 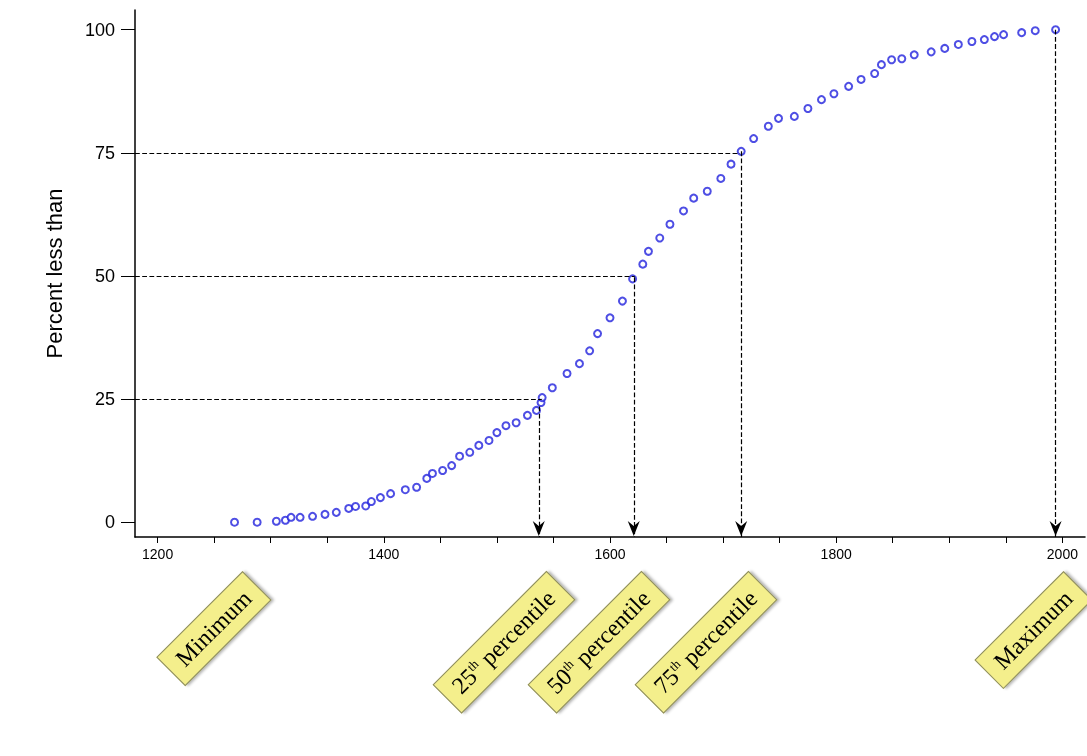 What do you see at coordinates (109, 522) in the screenshot?
I see `y-tick-label: 0` at bounding box center [109, 522].